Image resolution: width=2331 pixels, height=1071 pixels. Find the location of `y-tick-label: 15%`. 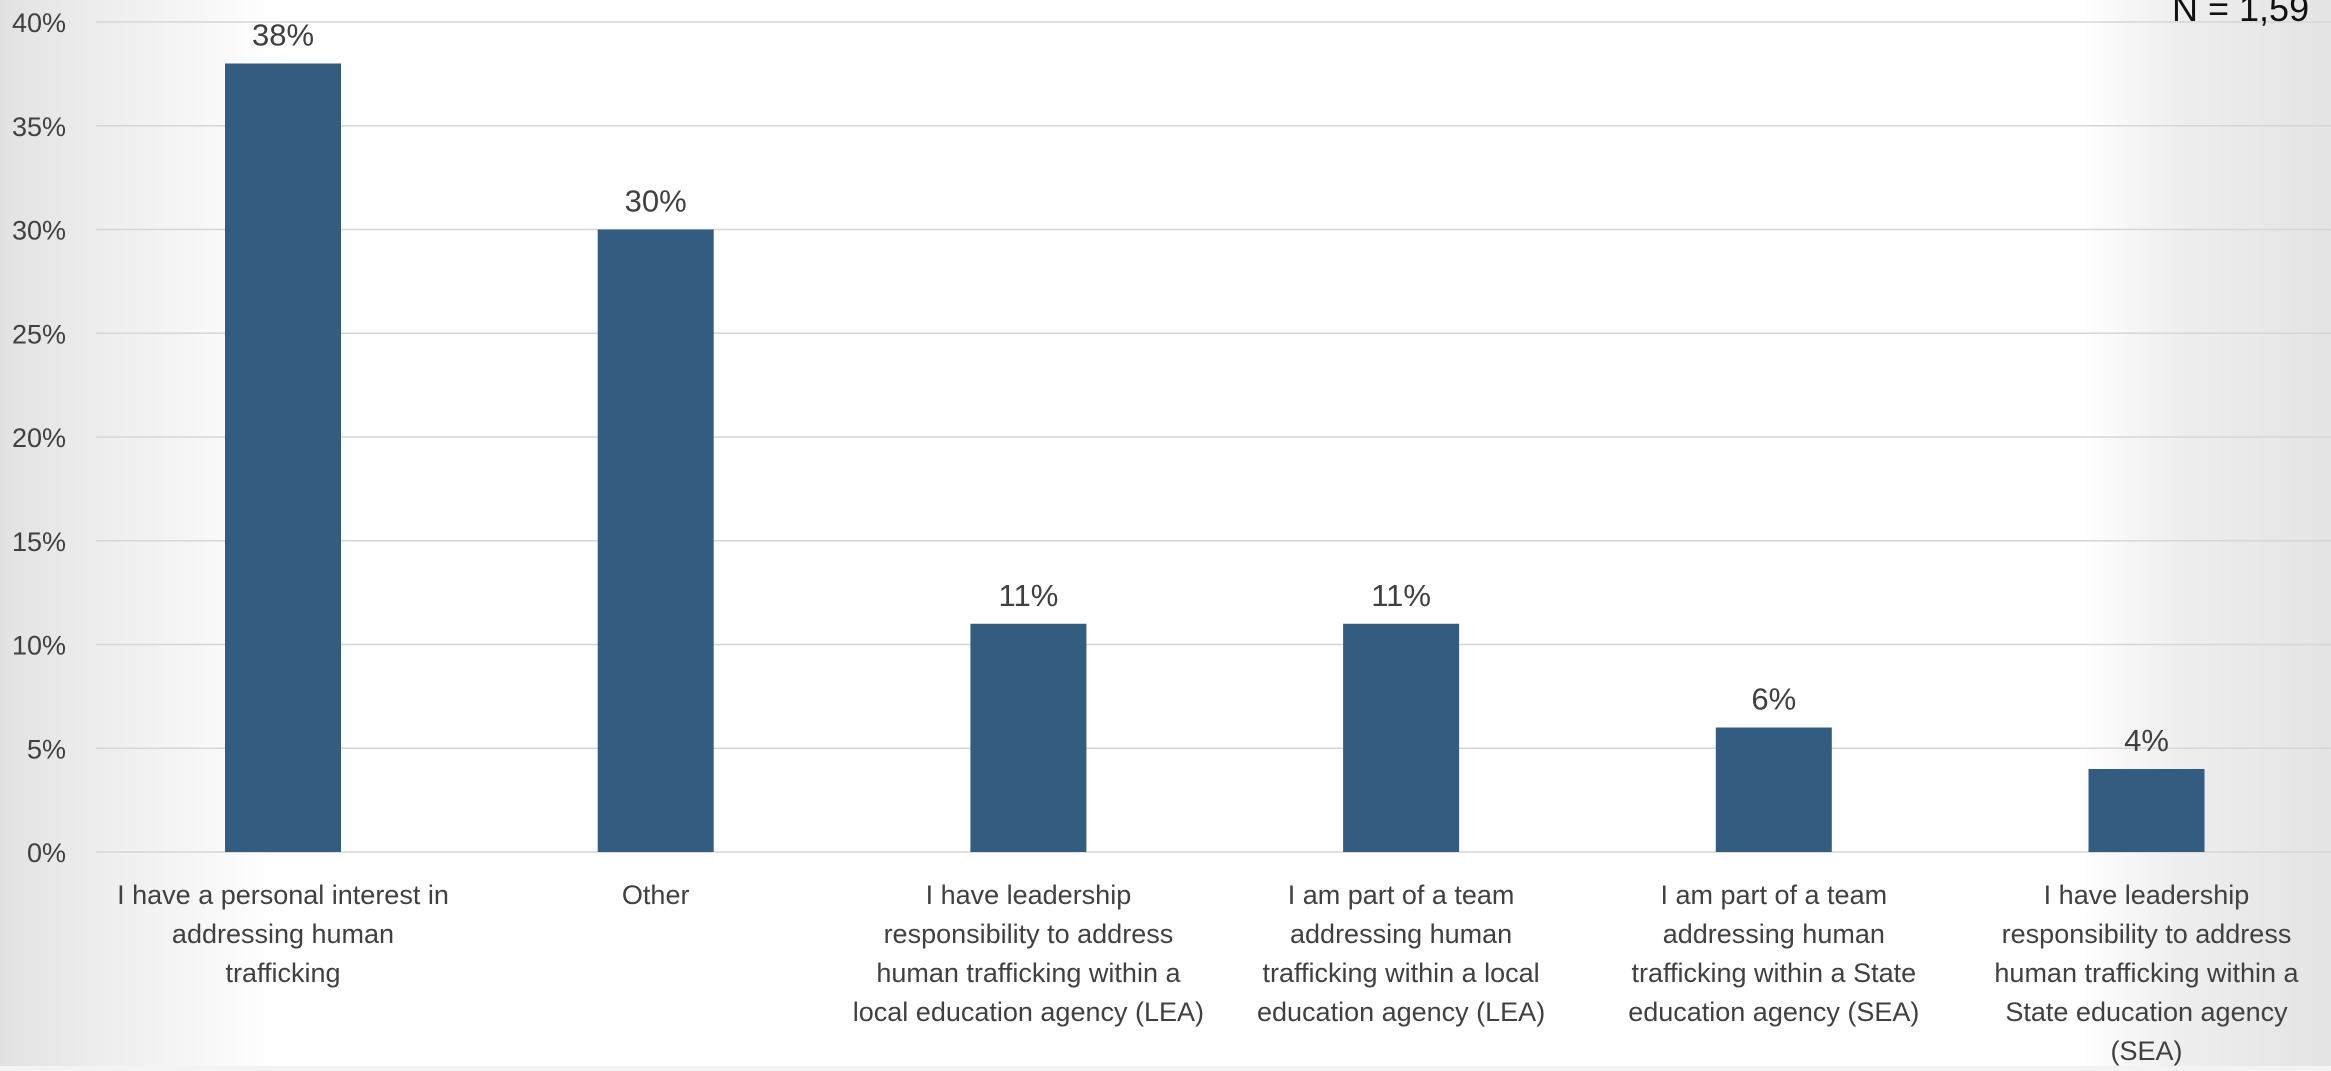

y-tick-label: 15% is located at coordinates (39, 542).